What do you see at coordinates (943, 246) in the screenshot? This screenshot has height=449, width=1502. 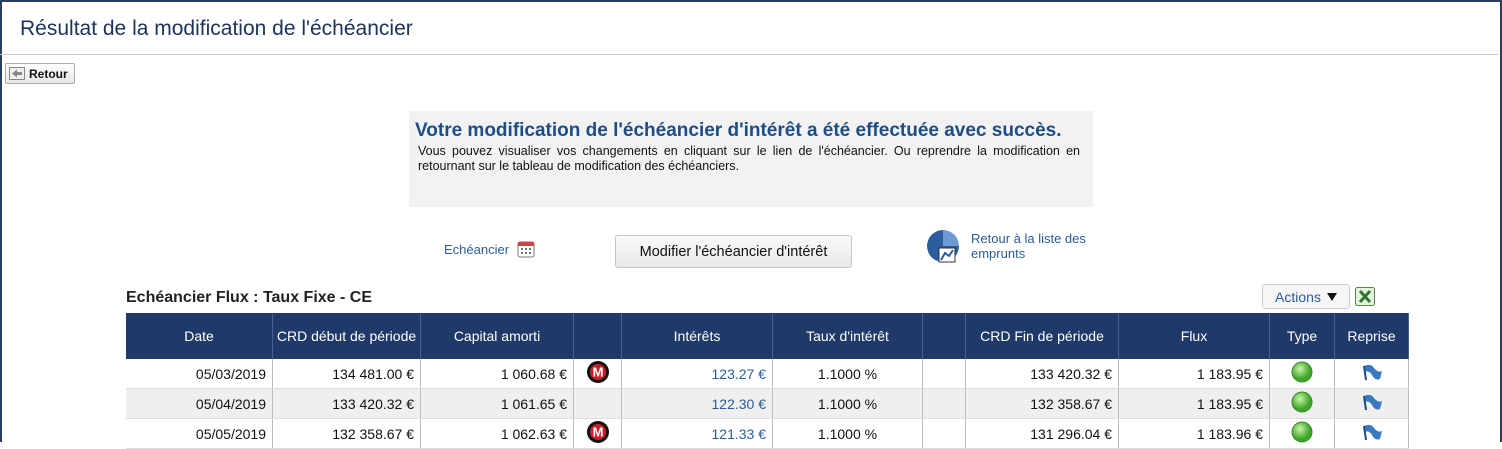 I see `loans-icon` at bounding box center [943, 246].